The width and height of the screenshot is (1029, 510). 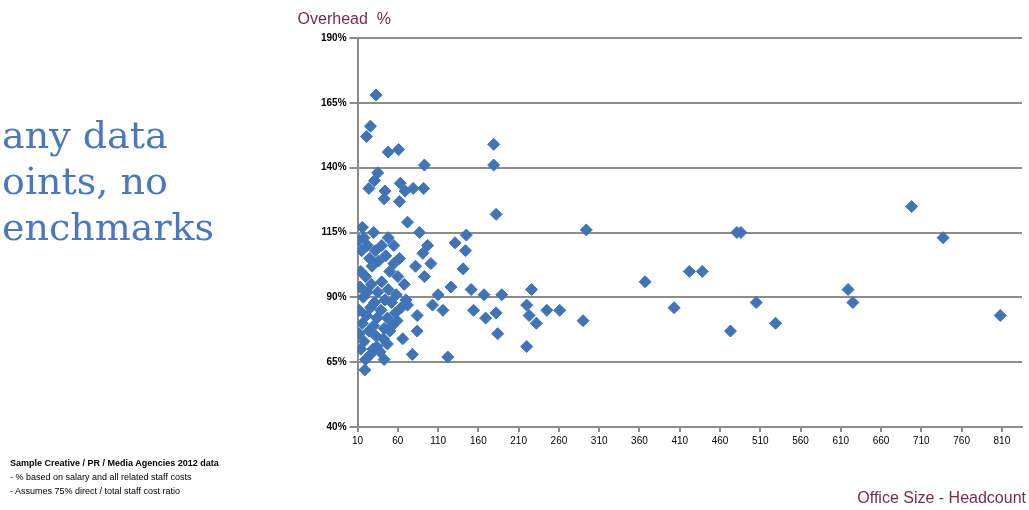 I want to click on x-axis-title: Office Size - Headcount, so click(x=942, y=497).